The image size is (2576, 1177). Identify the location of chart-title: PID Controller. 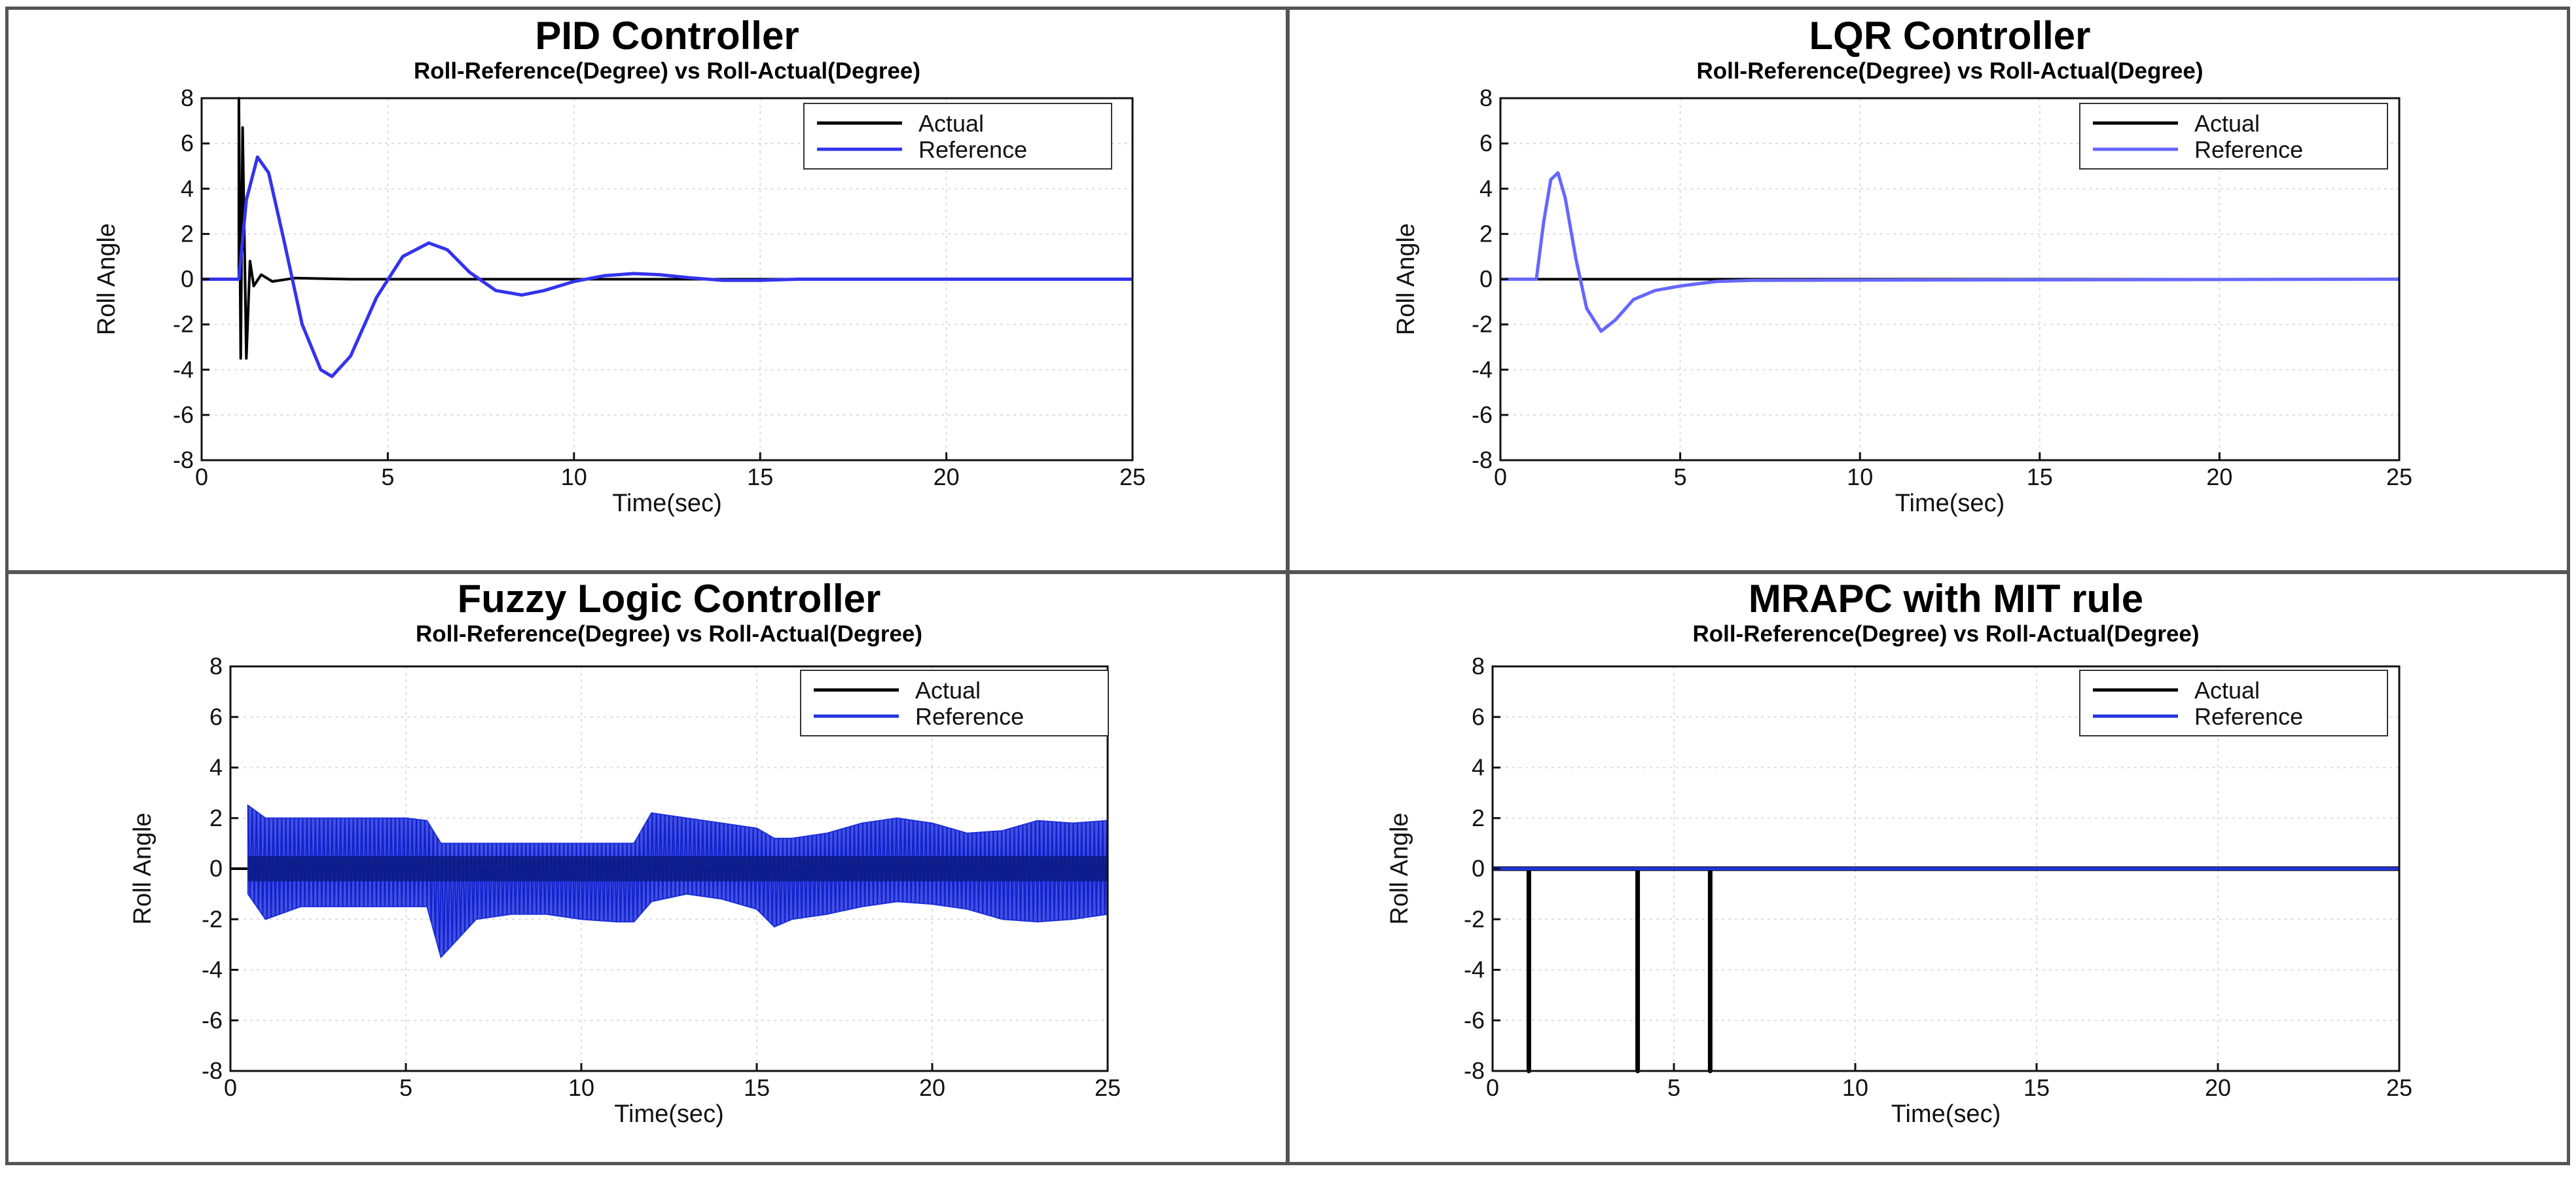
(667, 36).